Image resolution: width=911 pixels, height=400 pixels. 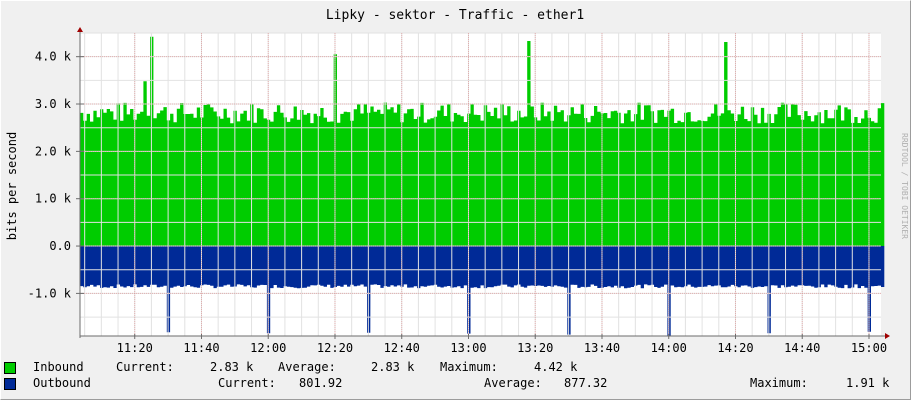 I want to click on x-tick-label: 15:00, so click(x=869, y=348).